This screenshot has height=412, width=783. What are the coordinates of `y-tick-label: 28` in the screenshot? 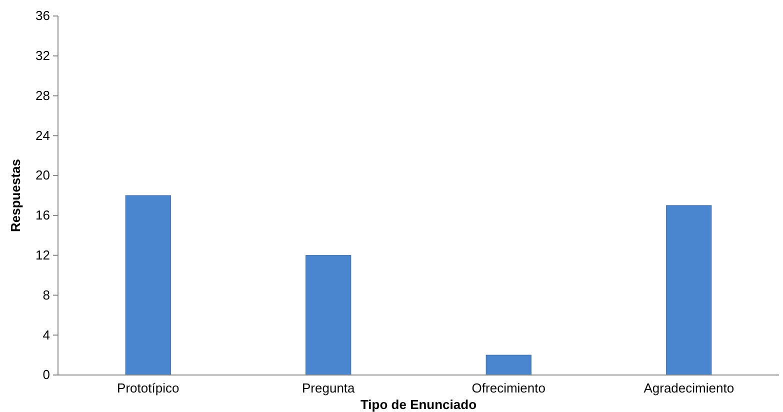 It's located at (43, 95).